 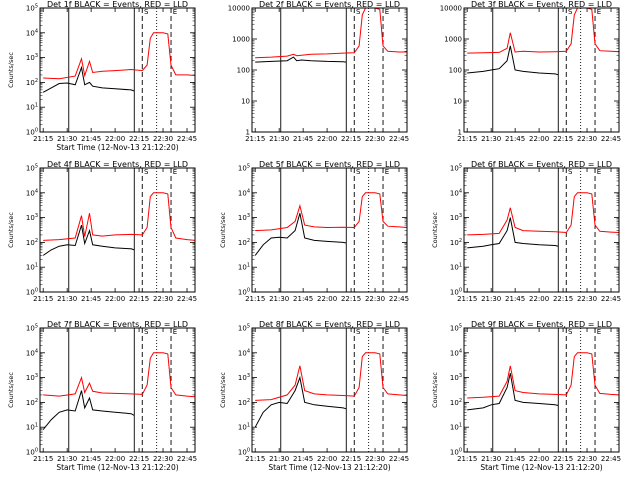 I want to click on chart-title: Det 1f BLACK = Events, RED = LLD, so click(x=117, y=4).